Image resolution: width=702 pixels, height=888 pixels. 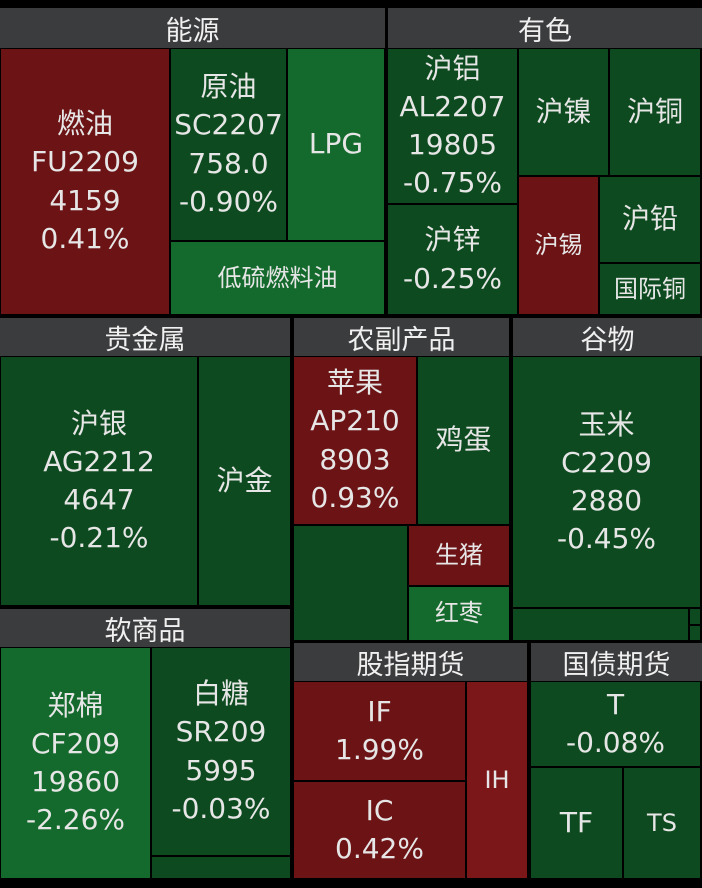 What do you see at coordinates (452, 240) in the screenshot?
I see `tile-text: 沪锌` at bounding box center [452, 240].